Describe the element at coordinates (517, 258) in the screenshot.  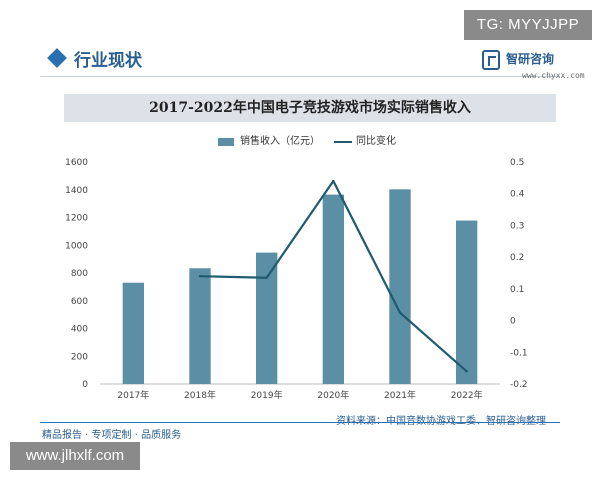
I see `y-right-tick-label: 0.2` at that location.